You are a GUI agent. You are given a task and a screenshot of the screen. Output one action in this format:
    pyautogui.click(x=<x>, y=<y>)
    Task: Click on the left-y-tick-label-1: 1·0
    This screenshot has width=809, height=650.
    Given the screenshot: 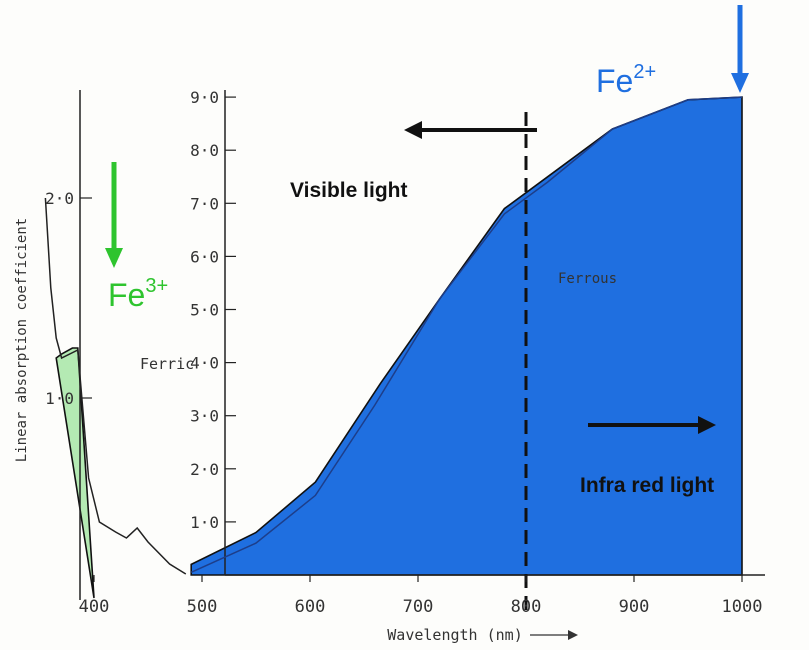 What is the action you would take?
    pyautogui.click(x=59, y=398)
    